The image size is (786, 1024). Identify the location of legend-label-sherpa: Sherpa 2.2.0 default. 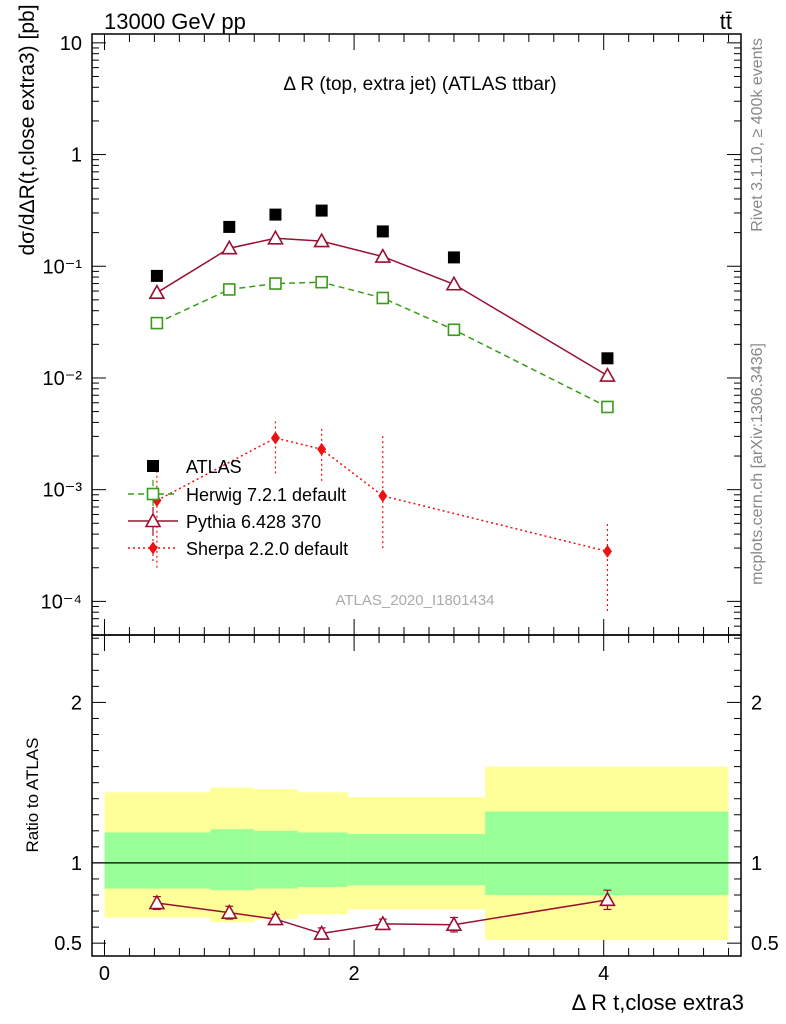
(267, 549).